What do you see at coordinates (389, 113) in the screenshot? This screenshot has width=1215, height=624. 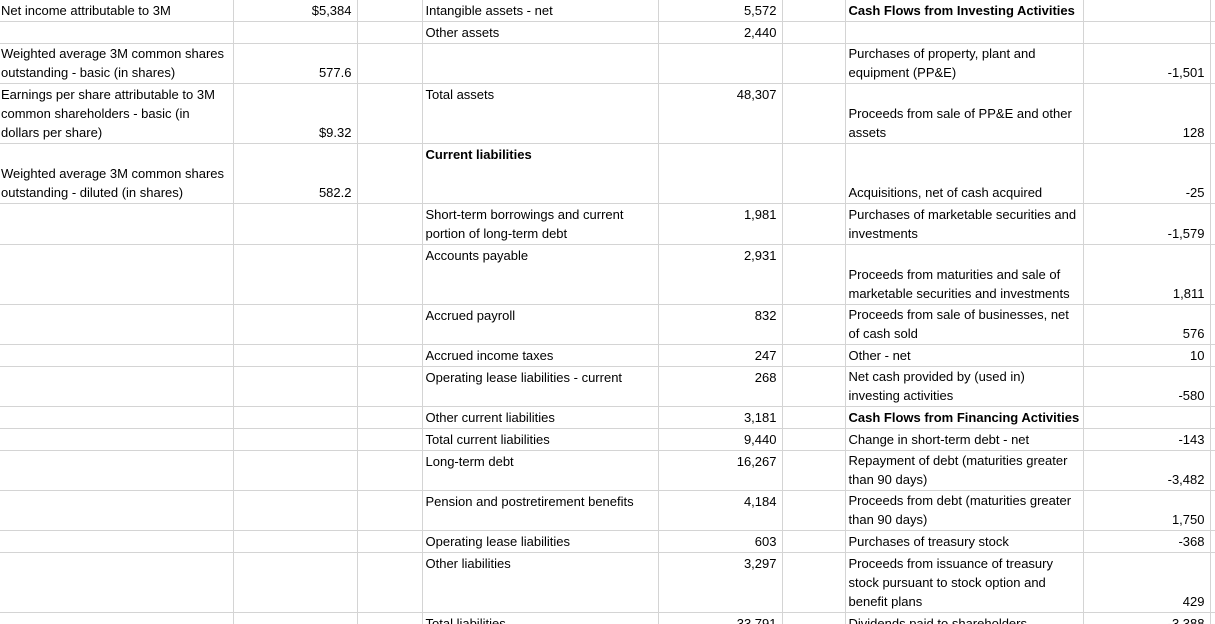 I see `cell-r4-c3` at bounding box center [389, 113].